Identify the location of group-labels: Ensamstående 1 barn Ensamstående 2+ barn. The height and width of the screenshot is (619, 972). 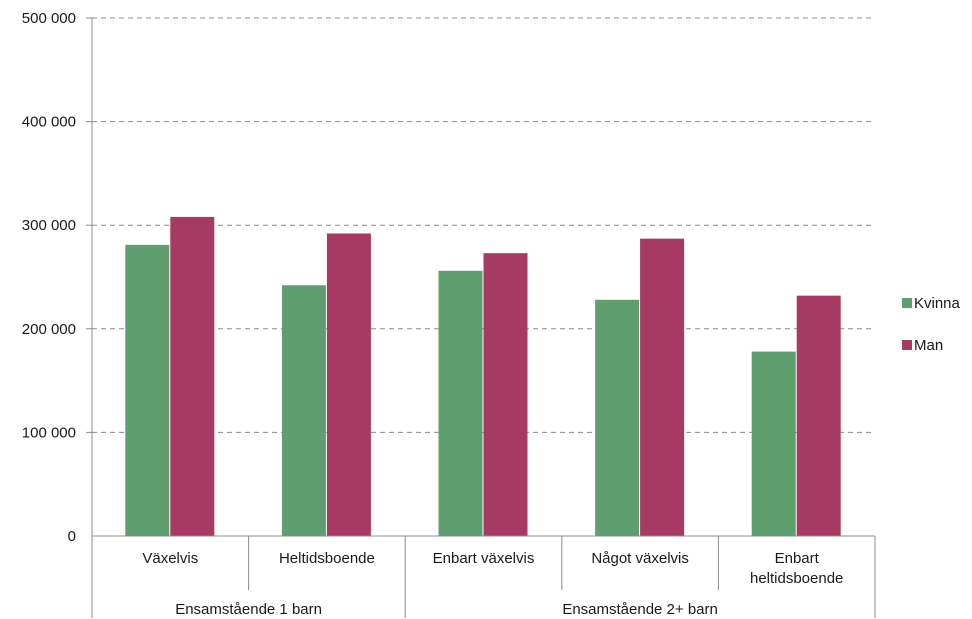
(446, 609).